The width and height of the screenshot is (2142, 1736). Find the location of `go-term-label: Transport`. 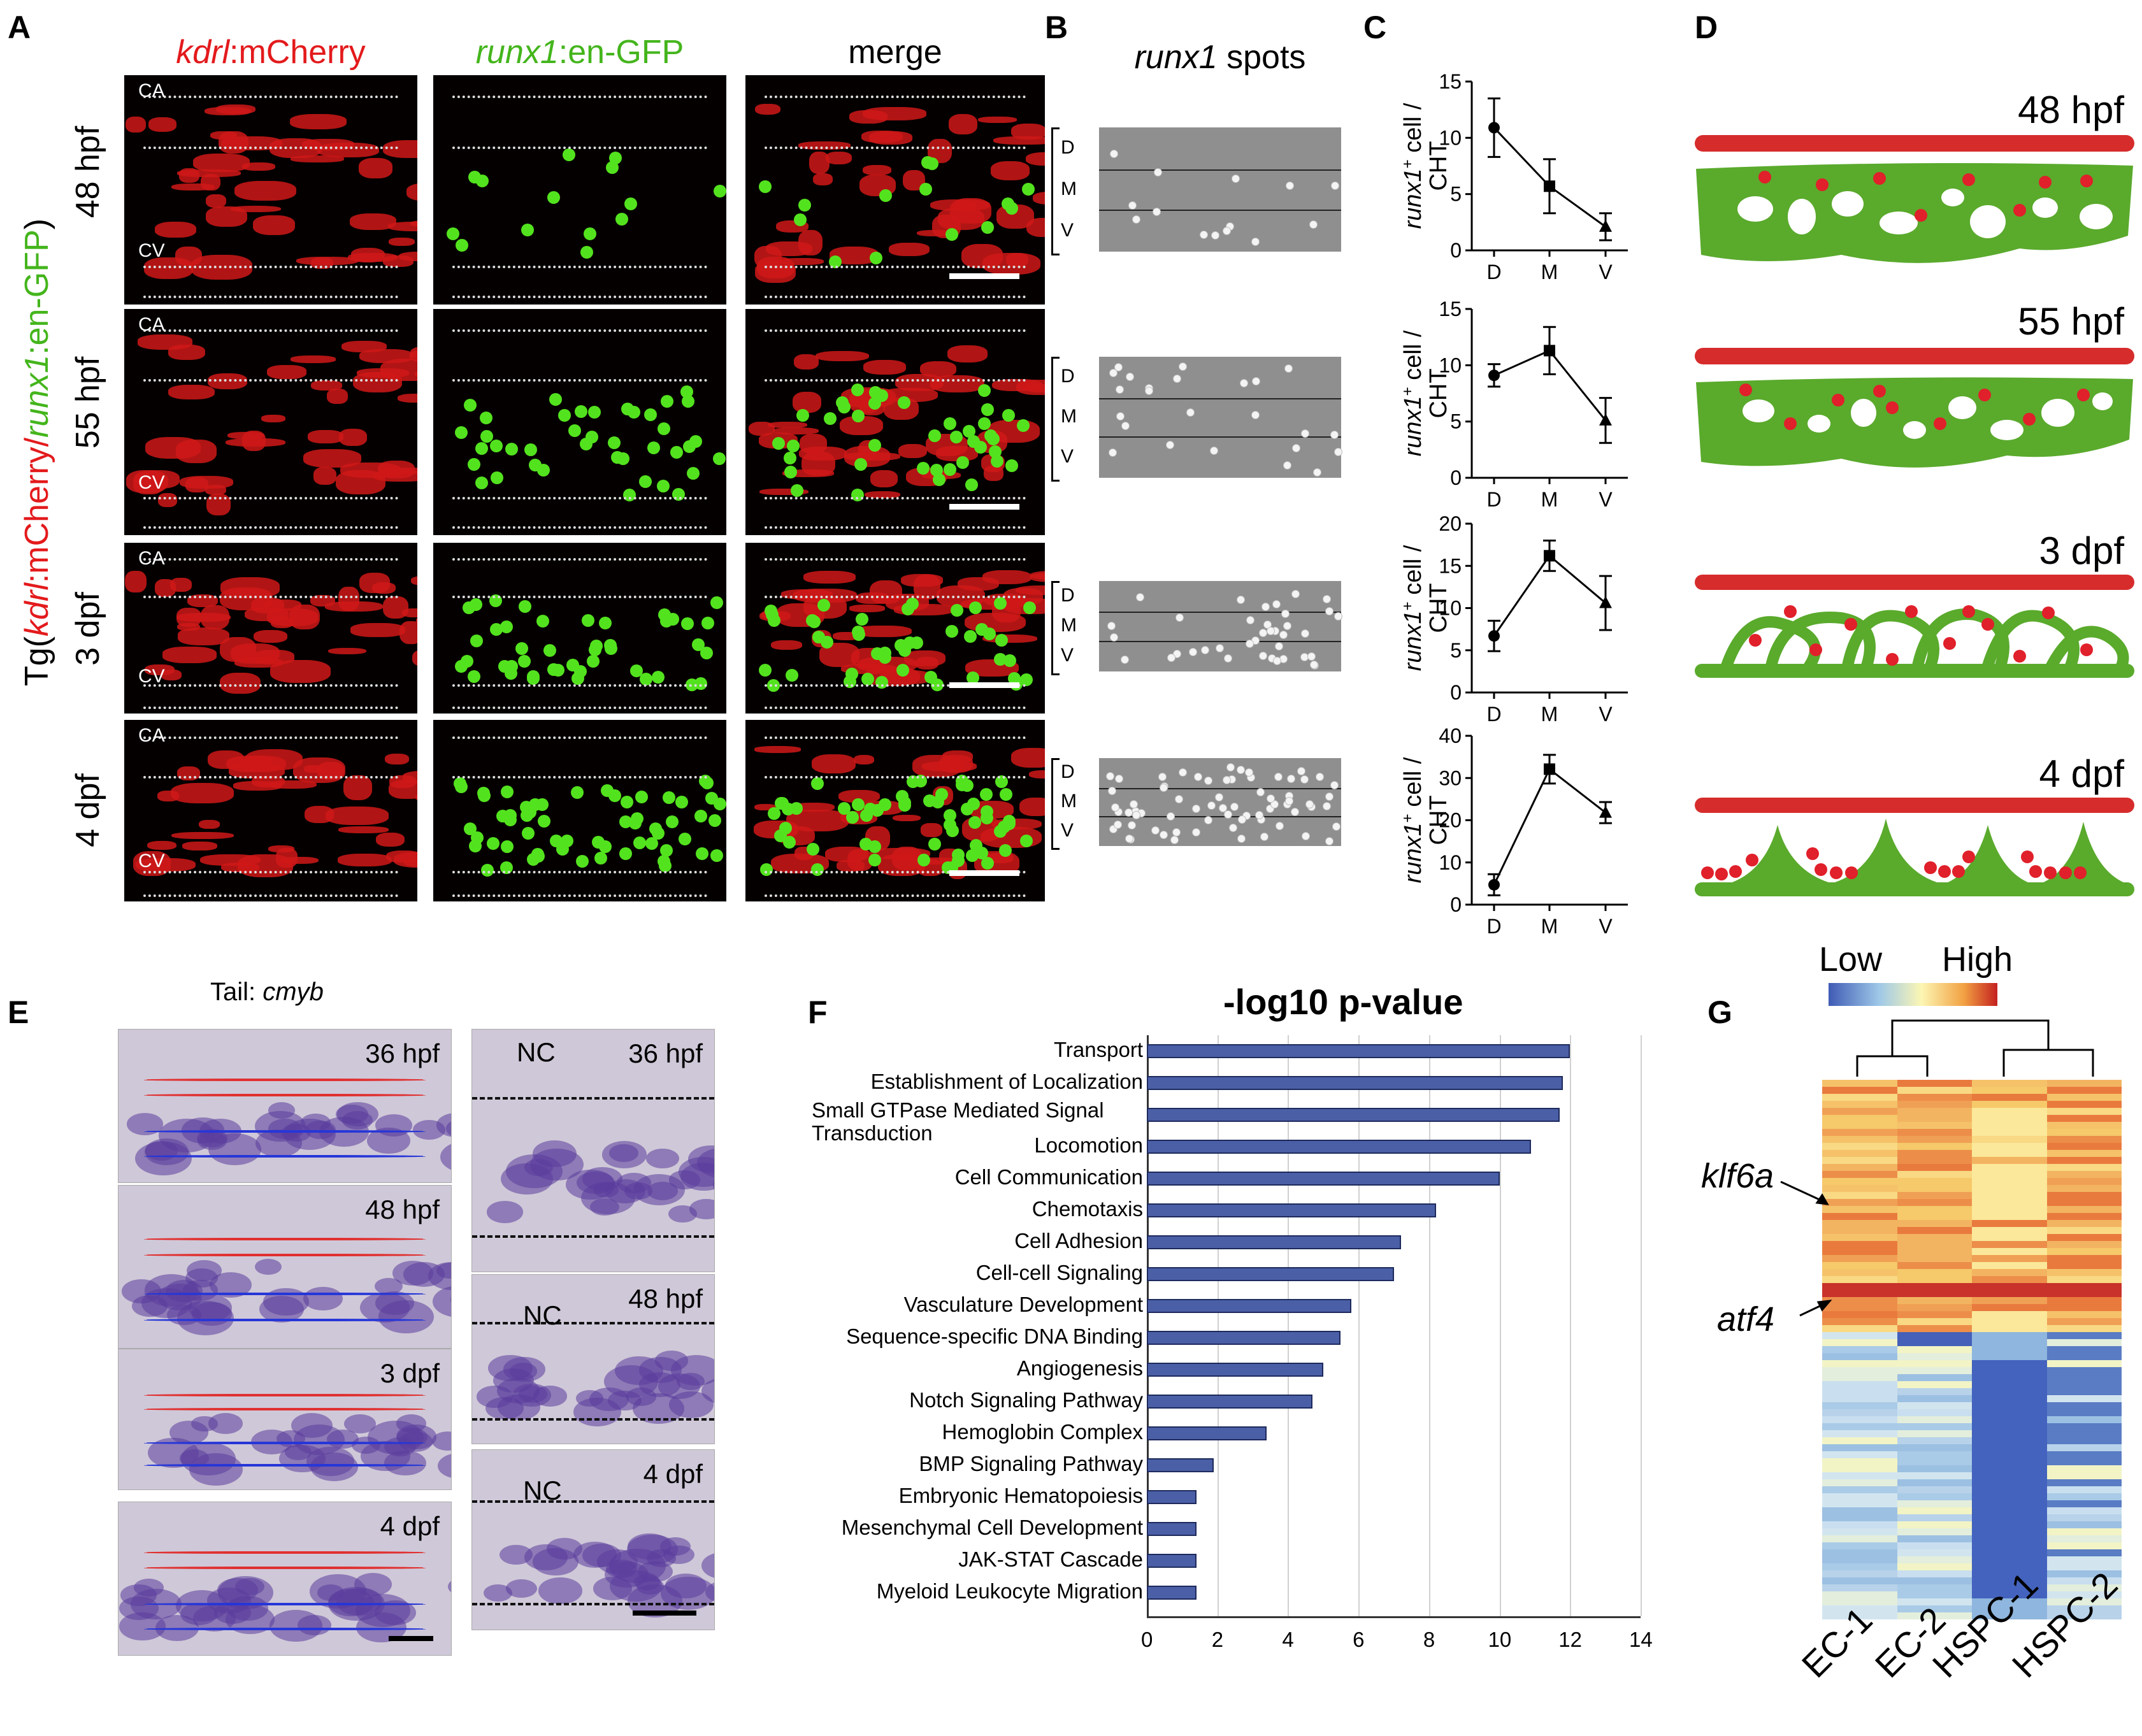

go-term-label: Transport is located at coordinates (1098, 1049).